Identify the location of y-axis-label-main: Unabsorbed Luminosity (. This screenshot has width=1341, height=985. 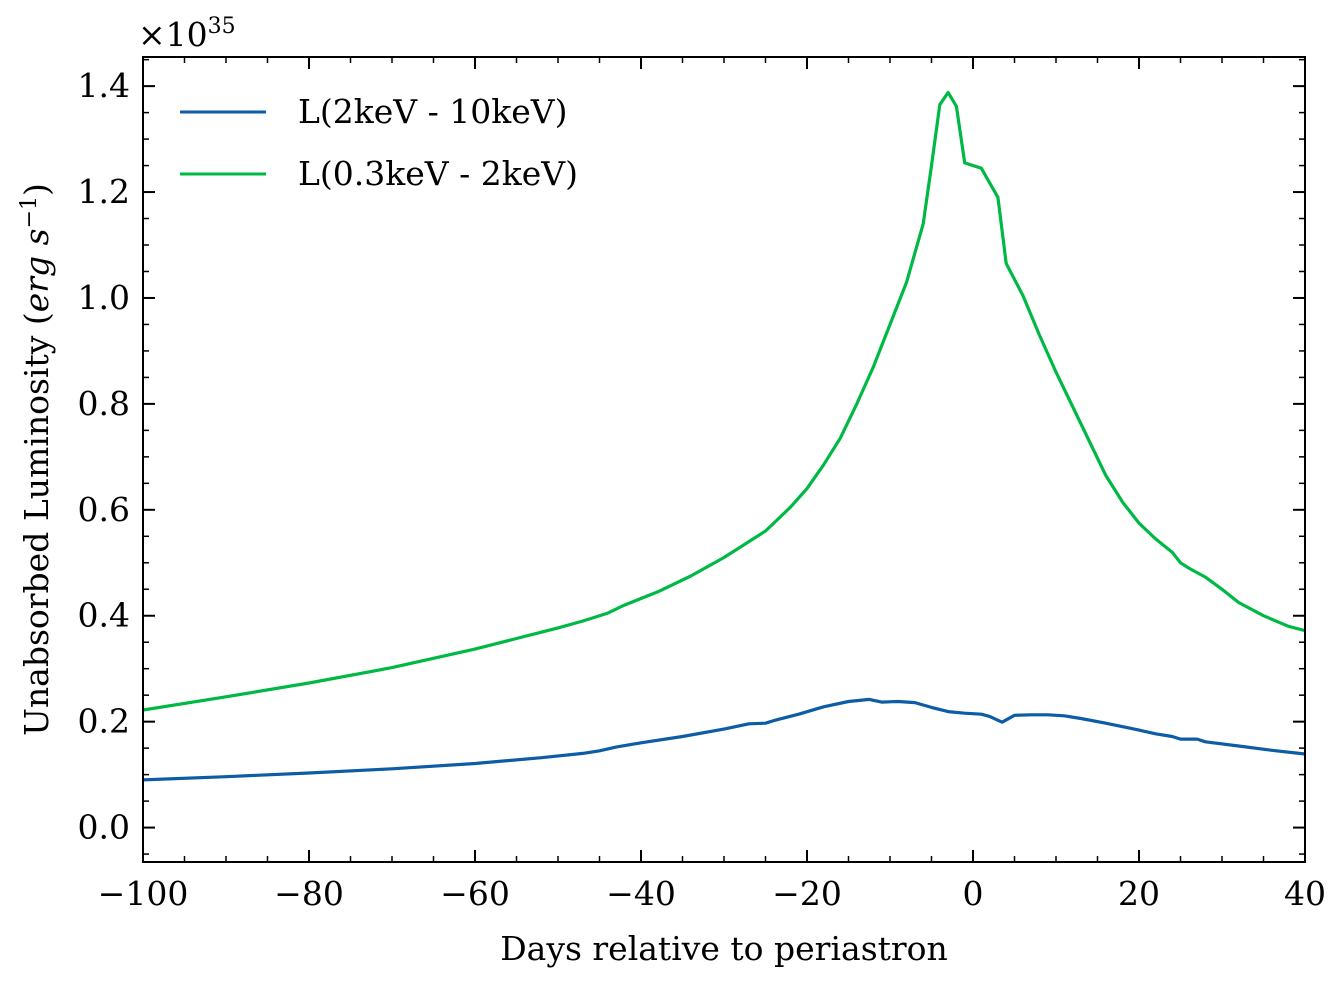
(36, 524).